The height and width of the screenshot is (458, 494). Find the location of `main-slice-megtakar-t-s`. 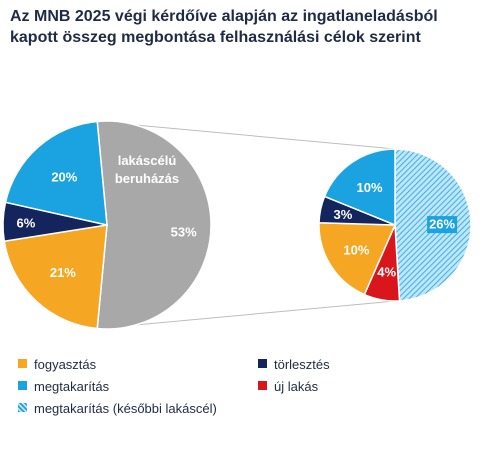

main-slice-megtakar-t-s is located at coordinates (56, 173).